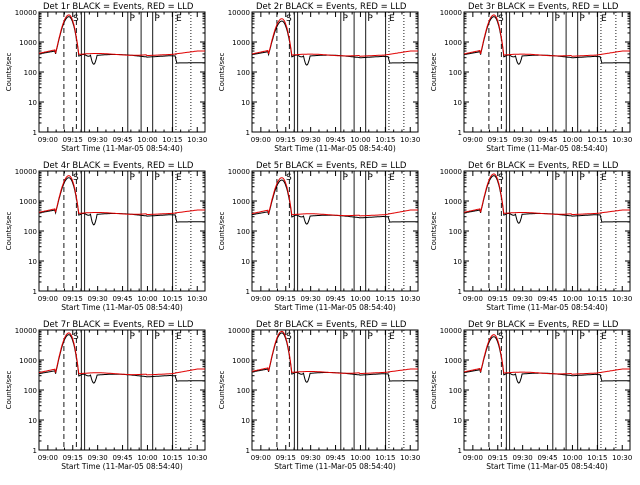 The width and height of the screenshot is (640, 485). What do you see at coordinates (331, 166) in the screenshot?
I see `panel-5-title: Det 5r BLACK = Events, RED = LLD` at bounding box center [331, 166].